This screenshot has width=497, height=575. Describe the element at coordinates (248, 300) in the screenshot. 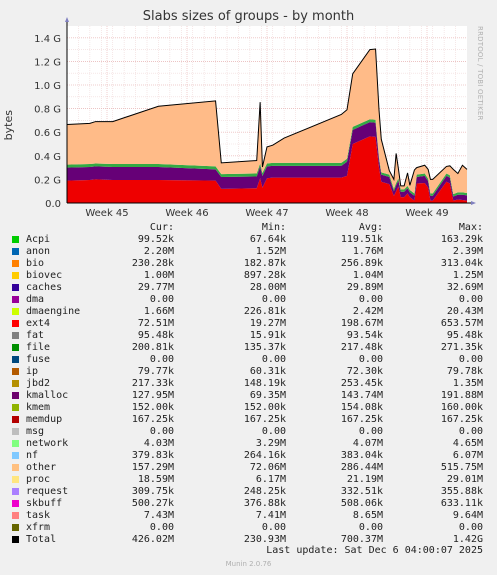

I see `legend-row: dma 0.00 0.00 0.00 0.00` at that location.